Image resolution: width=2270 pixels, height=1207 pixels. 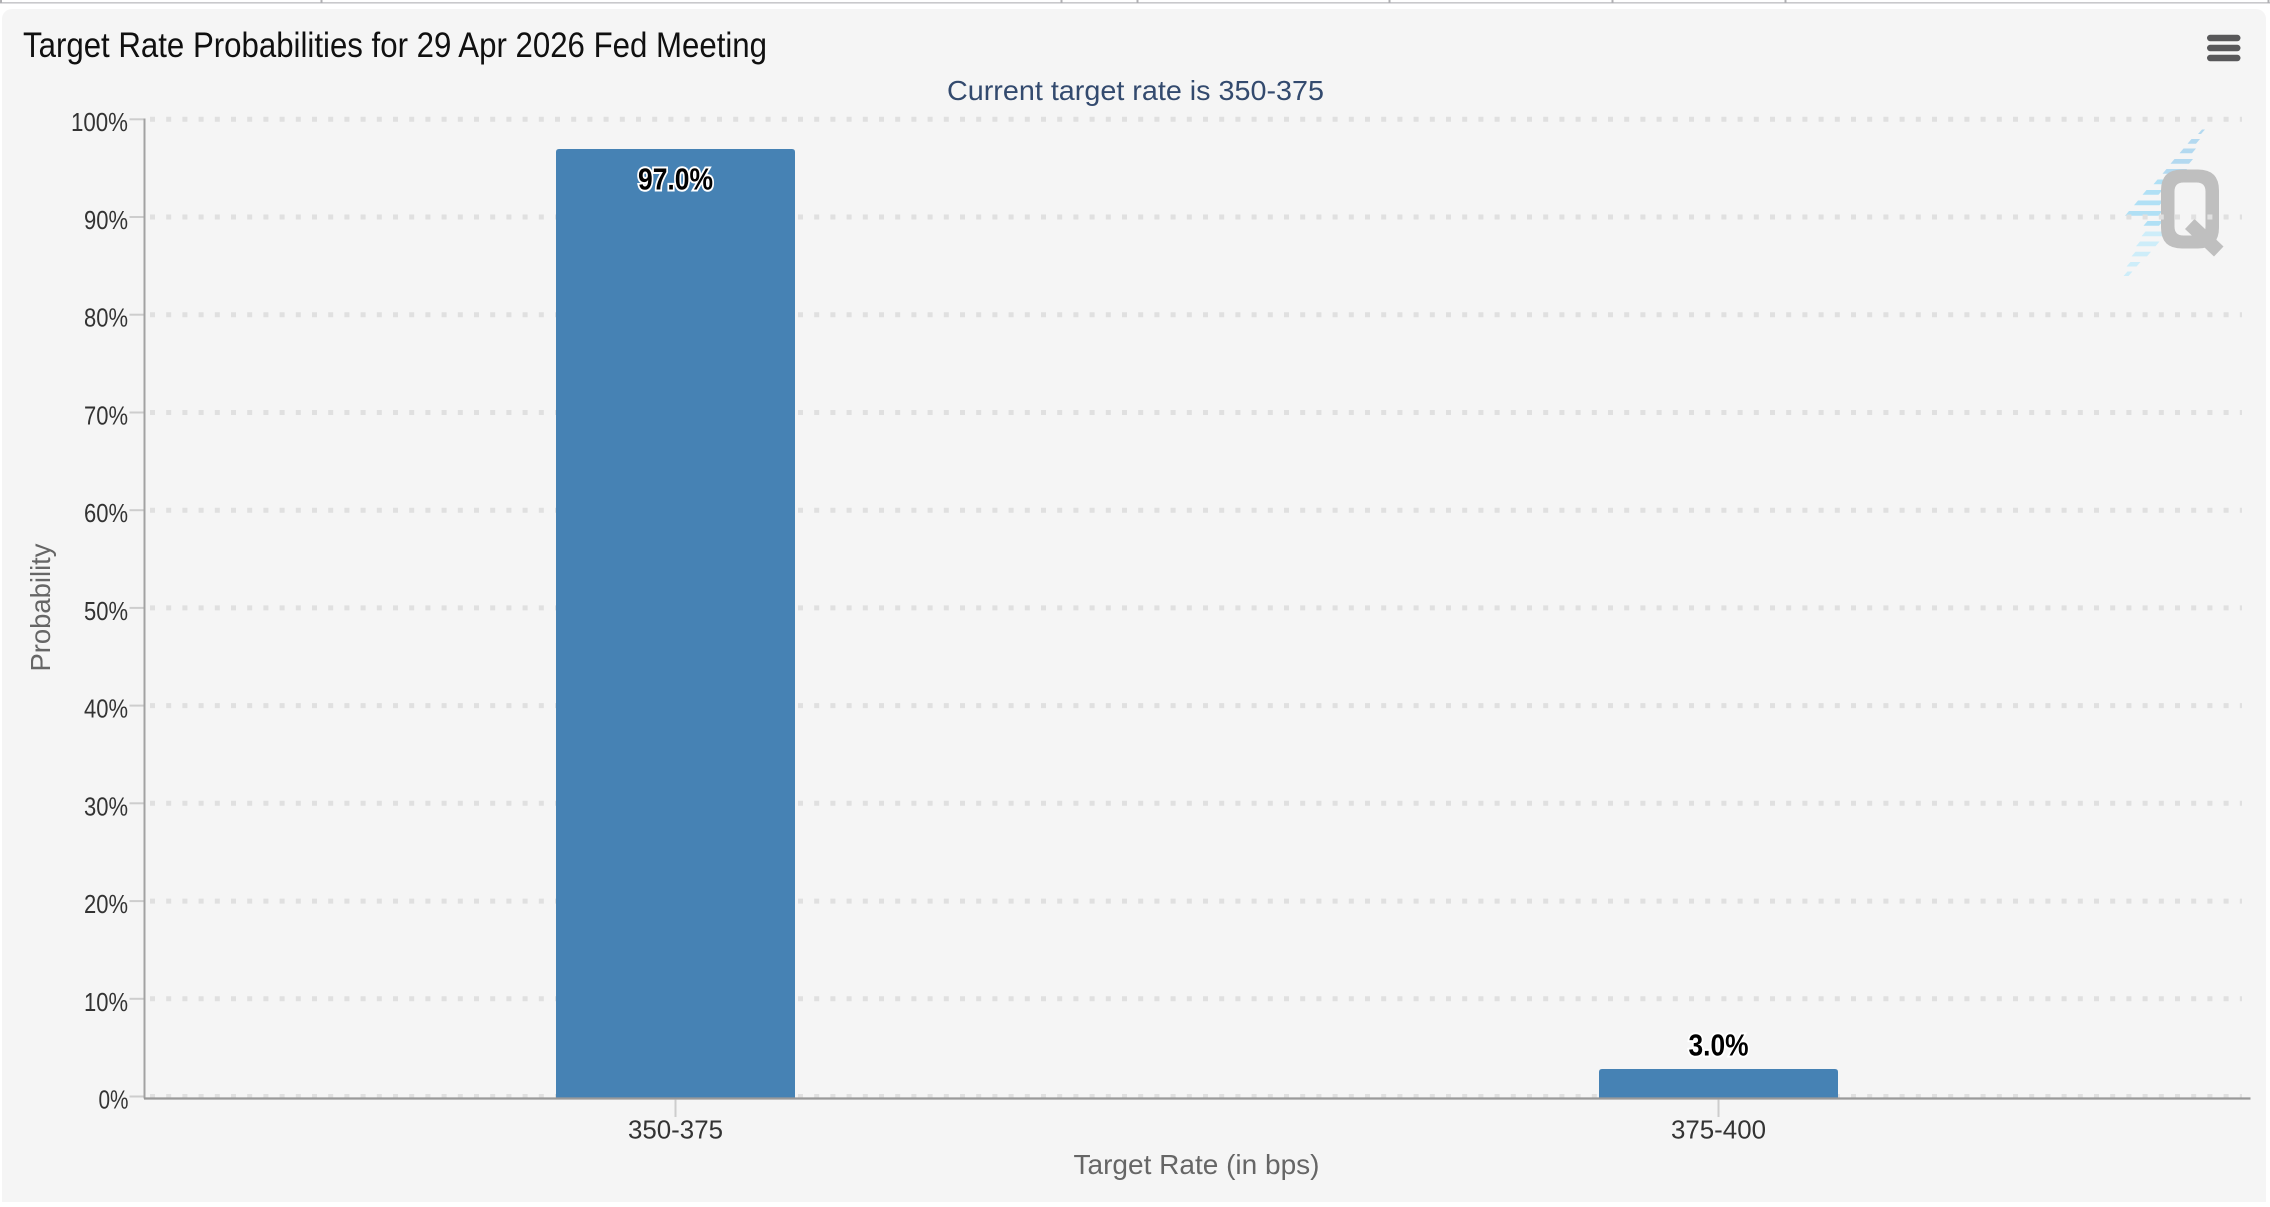 What do you see at coordinates (1718, 1131) in the screenshot?
I see `svg-text: 375-400` at bounding box center [1718, 1131].